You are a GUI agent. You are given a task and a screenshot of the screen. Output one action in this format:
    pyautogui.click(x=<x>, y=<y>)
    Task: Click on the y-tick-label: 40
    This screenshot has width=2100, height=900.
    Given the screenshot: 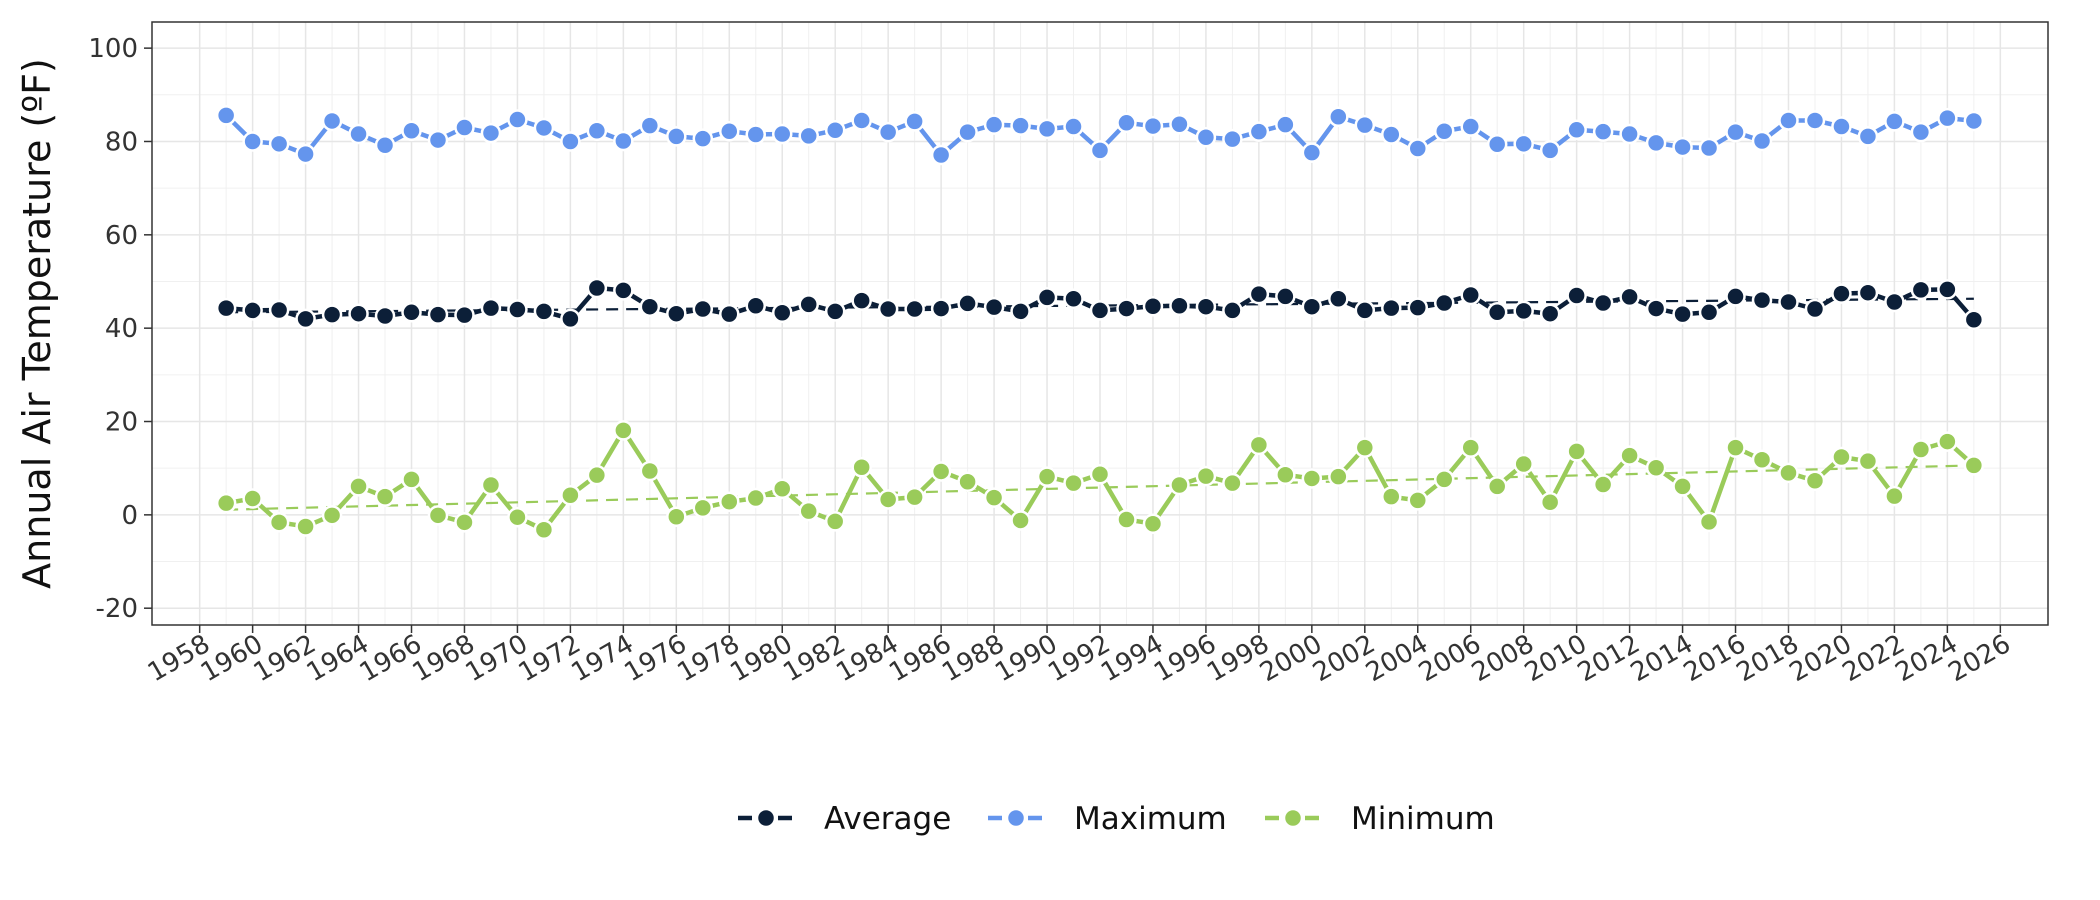 What is the action you would take?
    pyautogui.click(x=121, y=329)
    